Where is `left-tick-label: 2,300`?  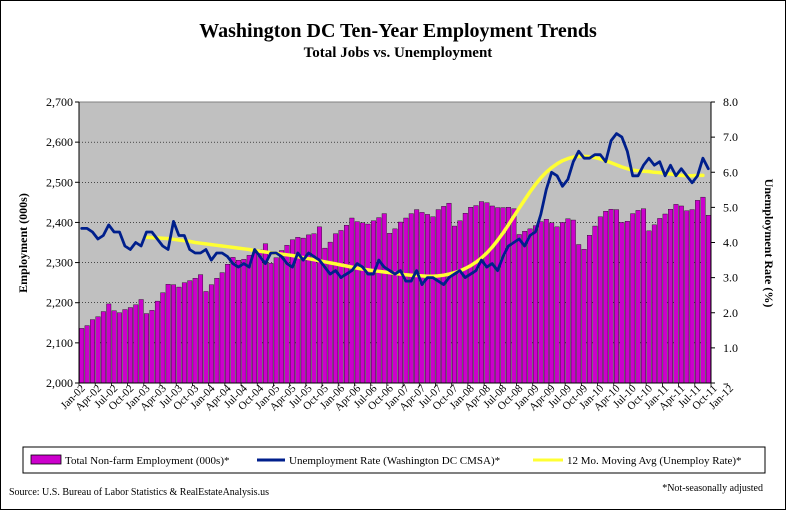
left-tick-label: 2,300 is located at coordinates (59, 263).